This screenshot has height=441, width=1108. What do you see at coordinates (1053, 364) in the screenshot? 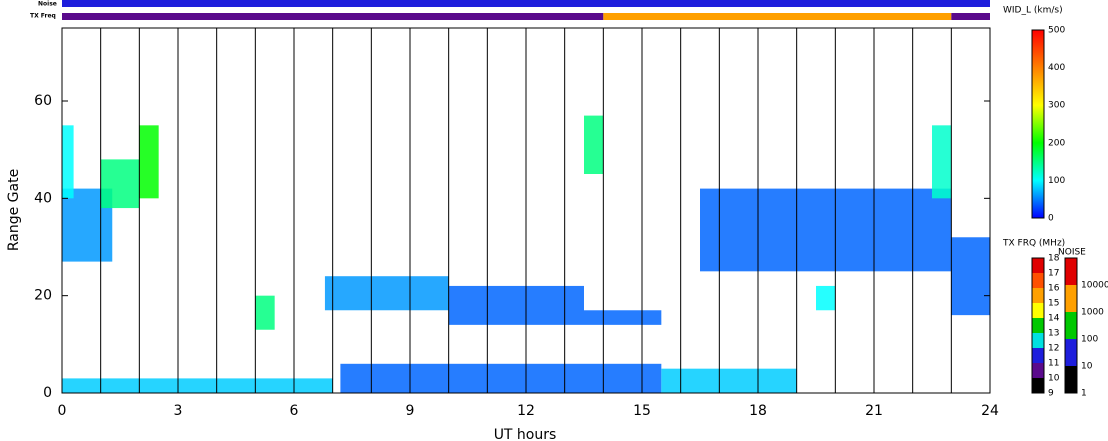
I see `freq-colorbar-label: 11` at bounding box center [1053, 364].